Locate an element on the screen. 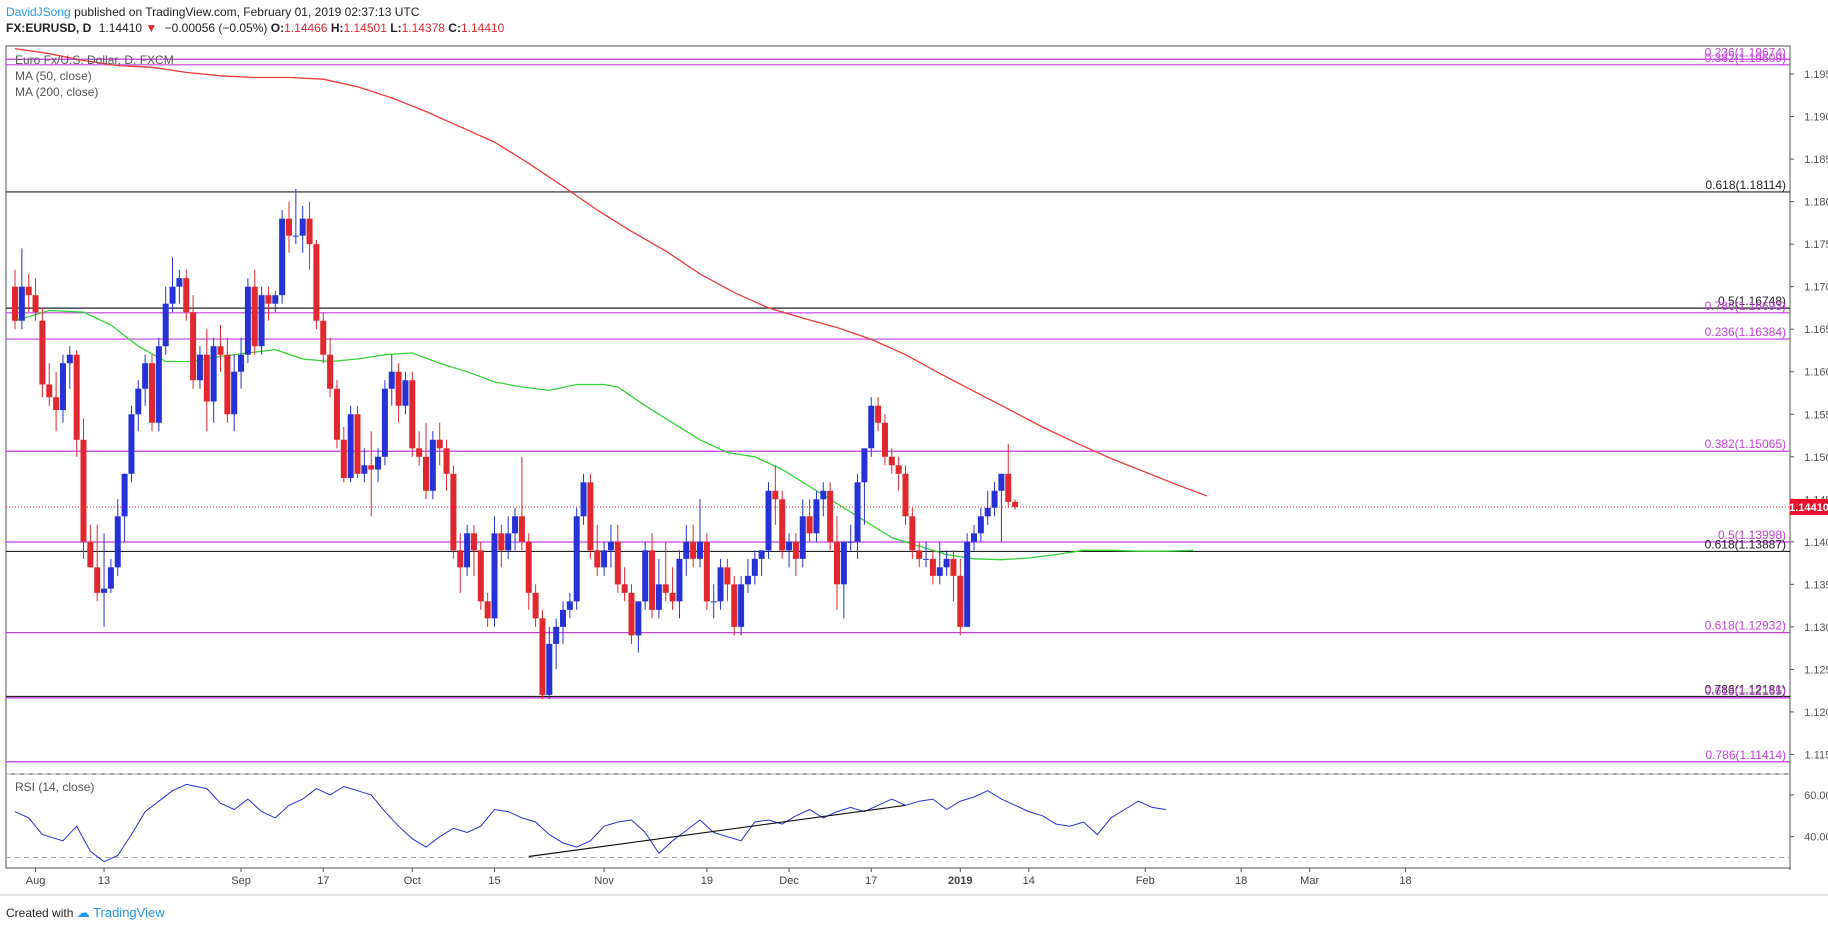  tradingview-brand: TradingView is located at coordinates (129, 912).